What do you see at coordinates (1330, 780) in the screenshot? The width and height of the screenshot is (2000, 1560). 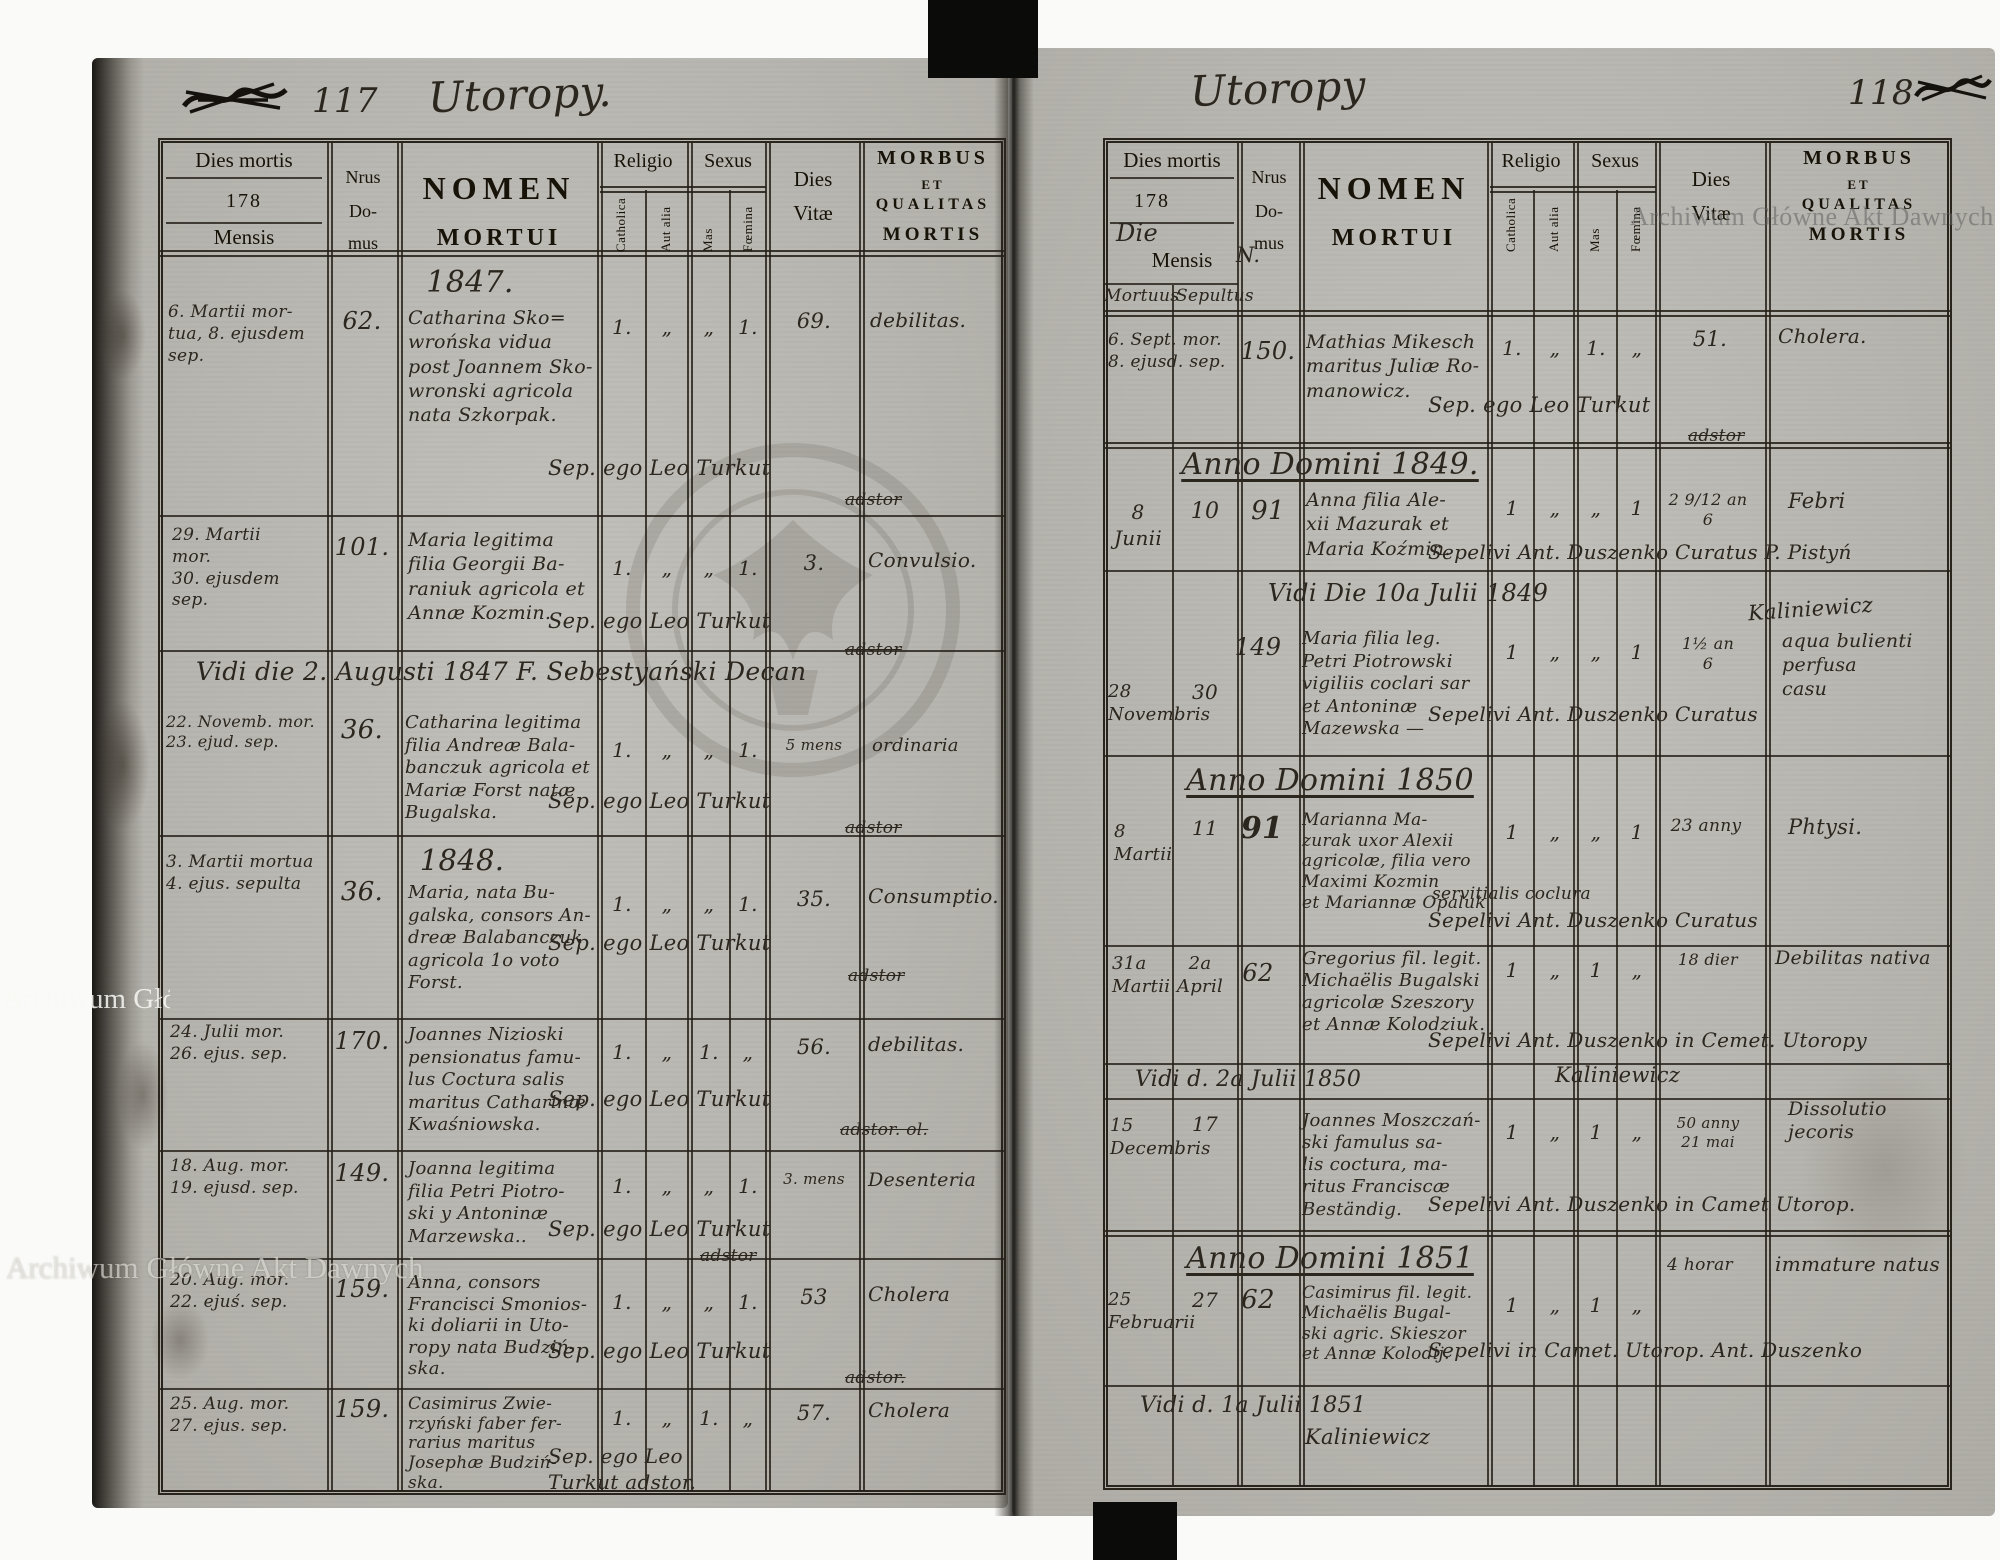 I see `year-heading: Anno Domini 1850` at bounding box center [1330, 780].